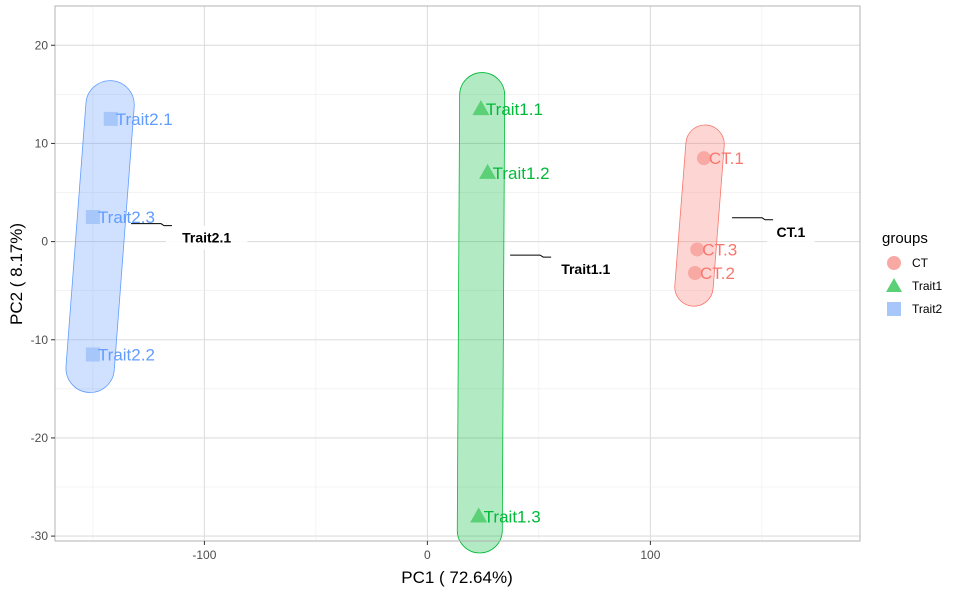 This screenshot has width=960, height=593. What do you see at coordinates (894, 285) in the screenshot?
I see `legend-key-trait1` at bounding box center [894, 285].